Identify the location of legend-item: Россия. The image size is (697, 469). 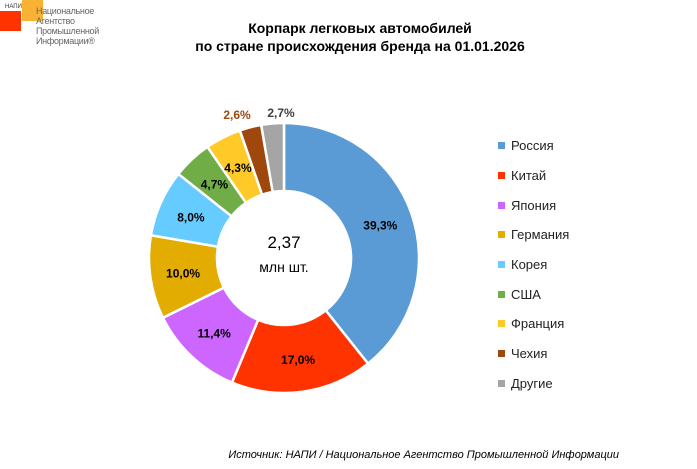
(533, 146).